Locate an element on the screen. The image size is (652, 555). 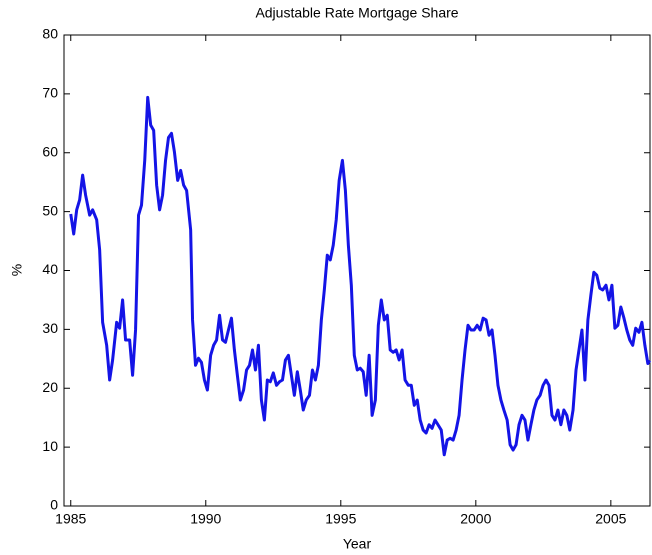
x-tick-label: 2005 is located at coordinates (610, 519).